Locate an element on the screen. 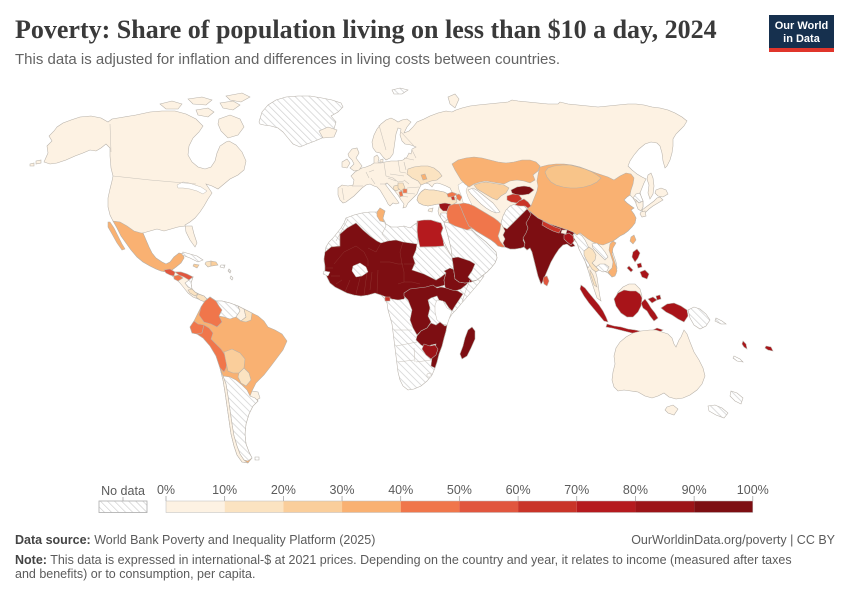 This screenshot has height=600, width=850. svg-text: 10% is located at coordinates (224, 490).